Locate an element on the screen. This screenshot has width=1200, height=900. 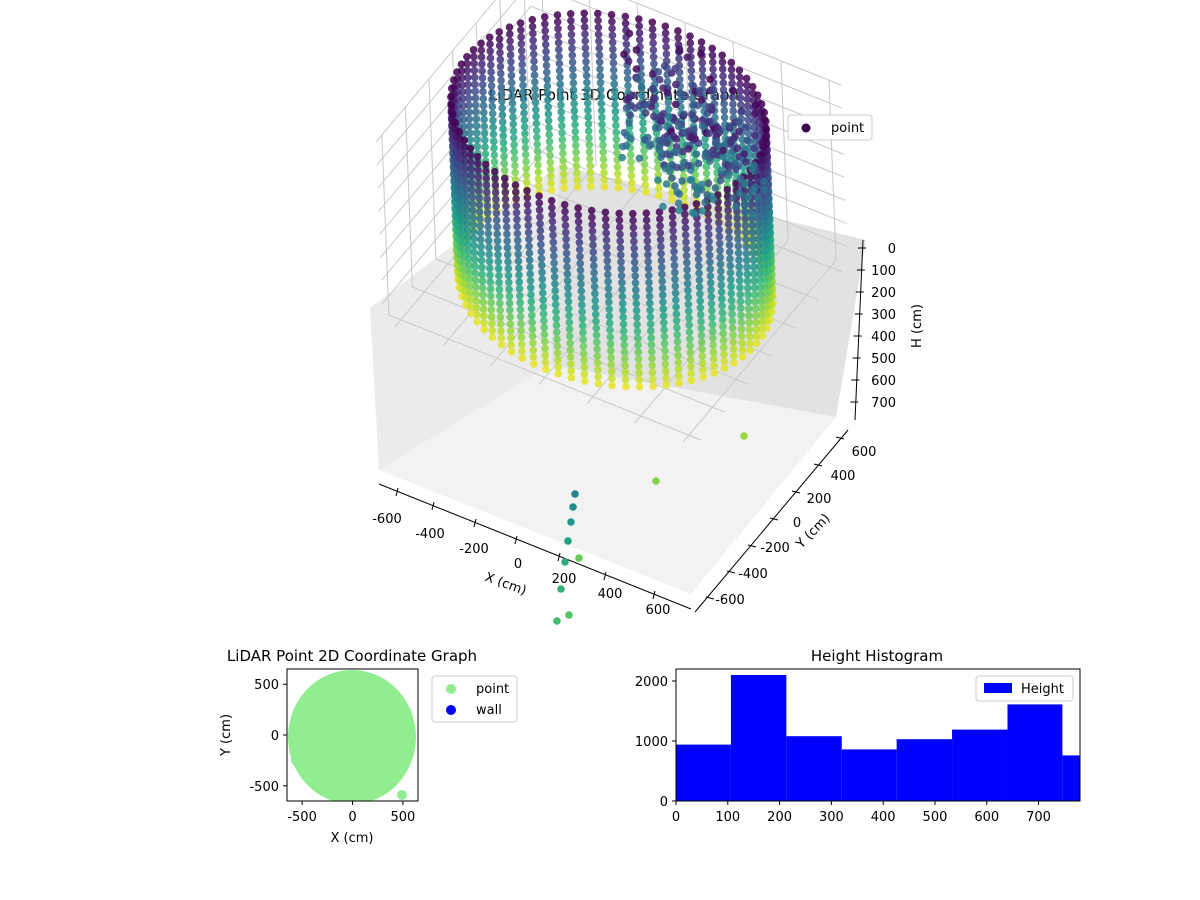
legend-2d: point wall is located at coordinates (474, 699).